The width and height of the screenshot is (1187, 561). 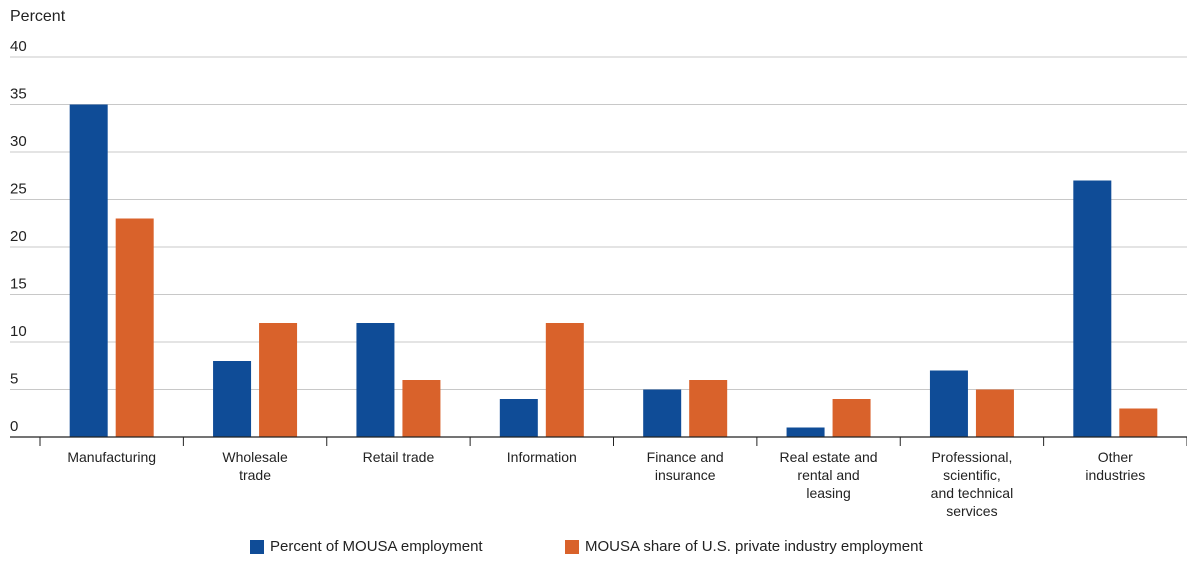 What do you see at coordinates (38, 16) in the screenshot?
I see `y-axis-title: Percent` at bounding box center [38, 16].